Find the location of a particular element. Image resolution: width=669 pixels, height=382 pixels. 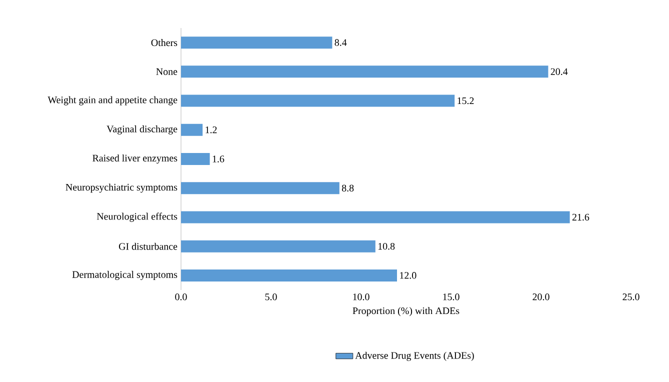

data-label: 21.6 is located at coordinates (581, 217).